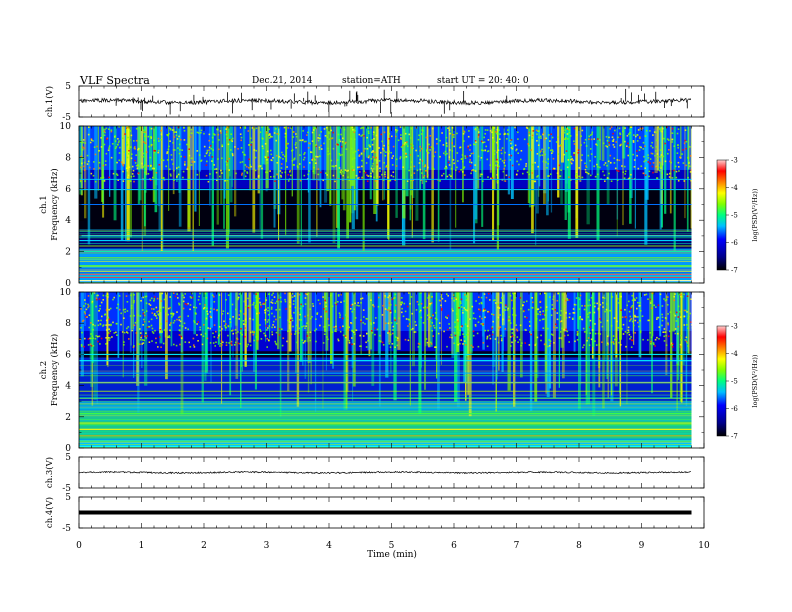 This screenshot has height=612, width=792. I want to click on ch1-spectrogram-ytick-0: 0, so click(68, 284).